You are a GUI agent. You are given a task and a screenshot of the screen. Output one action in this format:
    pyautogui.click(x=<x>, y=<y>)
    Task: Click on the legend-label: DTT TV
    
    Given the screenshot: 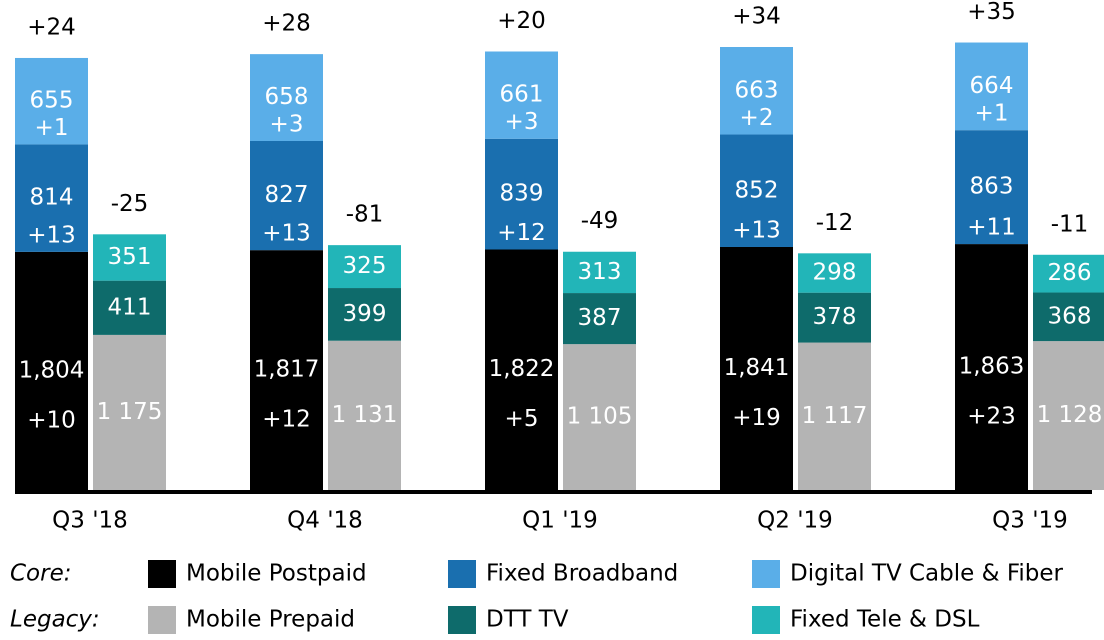 What is the action you would take?
    pyautogui.click(x=527, y=620)
    